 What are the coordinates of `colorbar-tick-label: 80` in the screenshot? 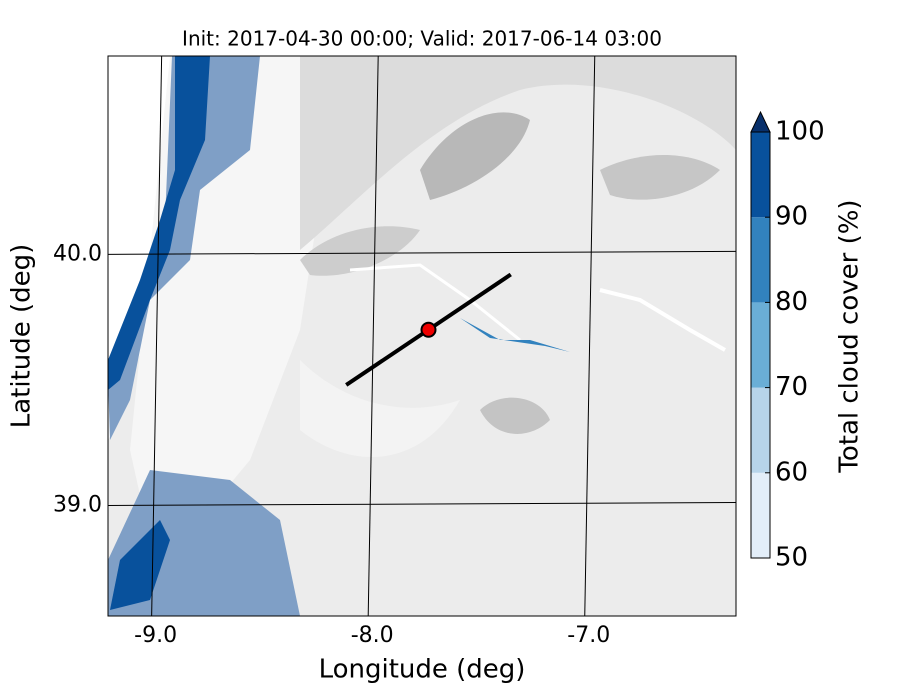 It's located at (791, 302).